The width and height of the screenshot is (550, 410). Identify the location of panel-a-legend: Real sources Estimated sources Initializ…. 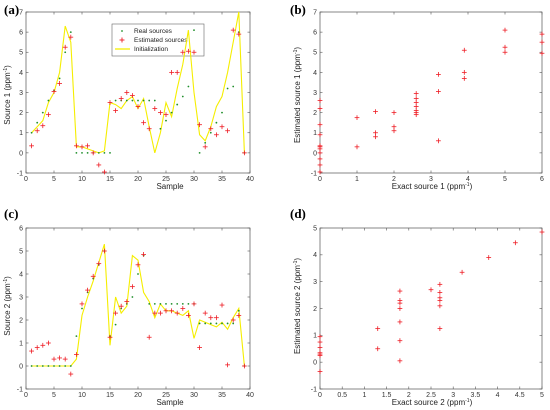
(158, 40).